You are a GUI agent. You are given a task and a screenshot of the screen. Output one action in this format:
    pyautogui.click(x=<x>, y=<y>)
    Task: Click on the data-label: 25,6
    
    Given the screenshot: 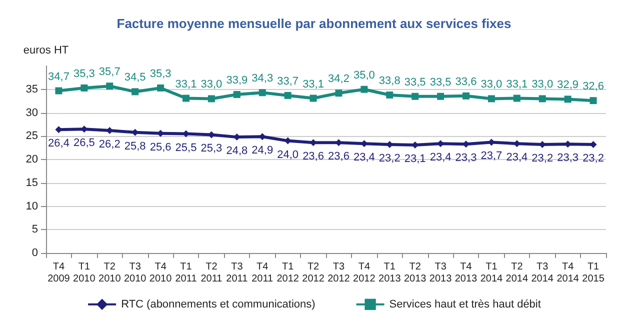 What is the action you would take?
    pyautogui.click(x=161, y=147)
    